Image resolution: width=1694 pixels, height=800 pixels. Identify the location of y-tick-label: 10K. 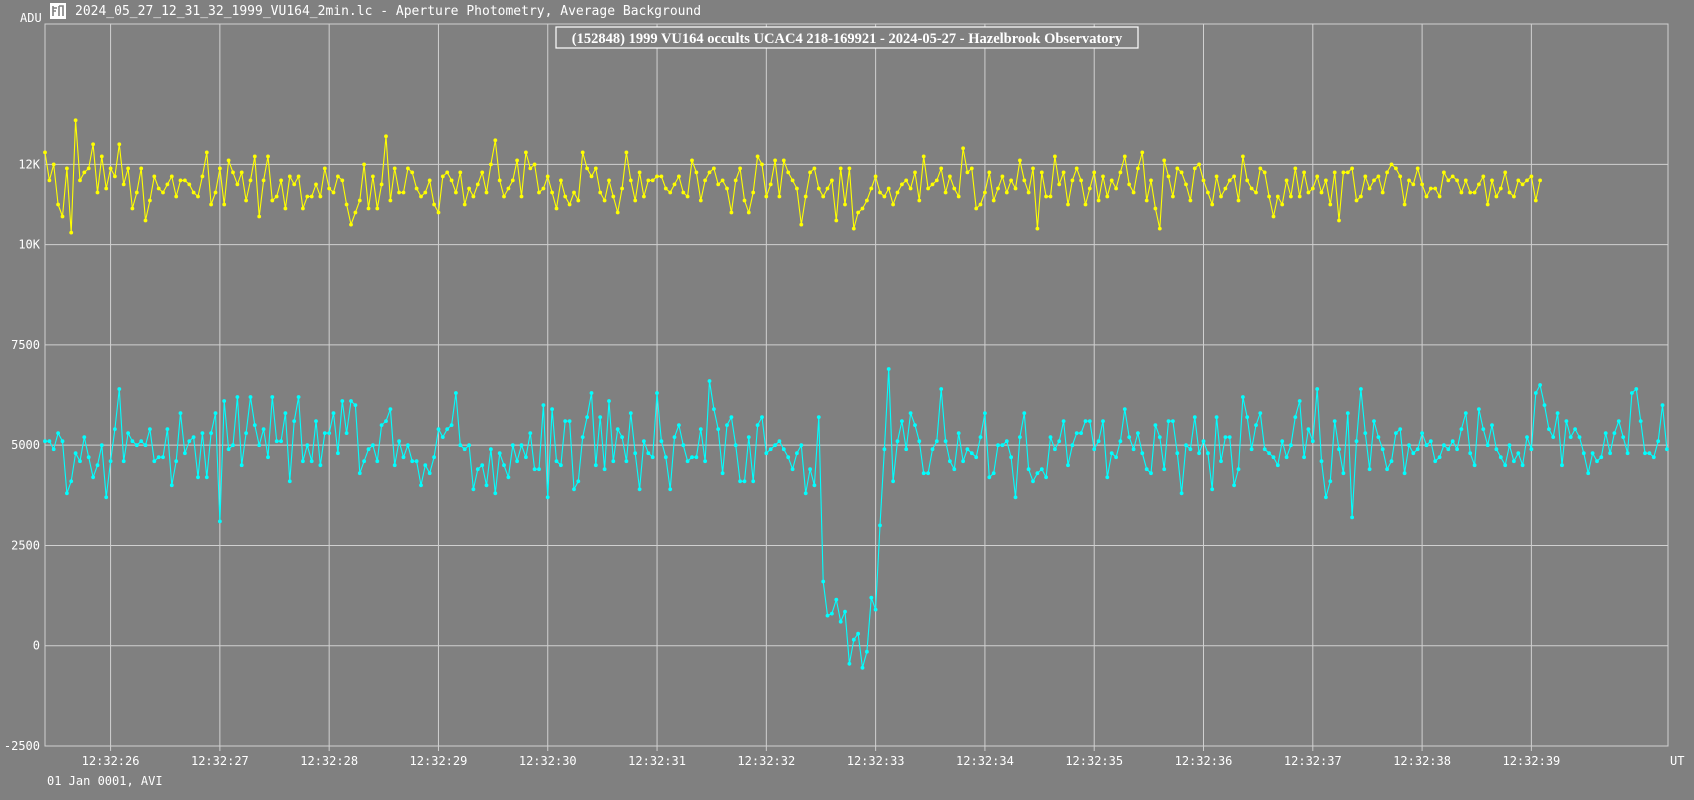
(29, 245).